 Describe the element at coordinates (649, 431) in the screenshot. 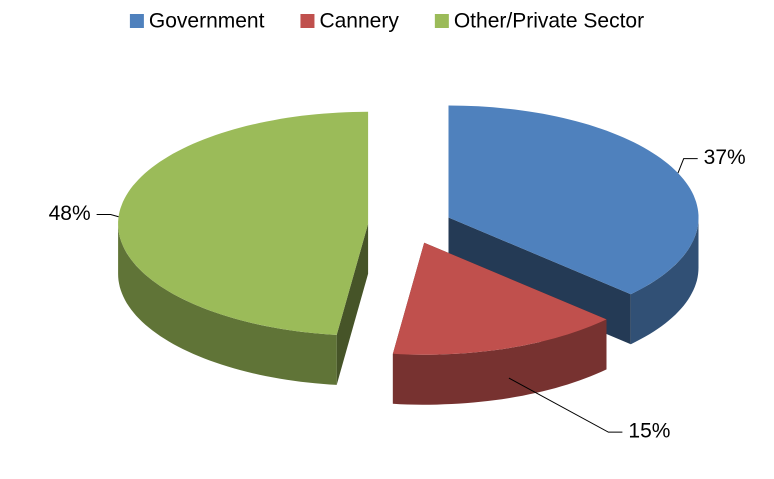

I see `data-label: 15%` at that location.